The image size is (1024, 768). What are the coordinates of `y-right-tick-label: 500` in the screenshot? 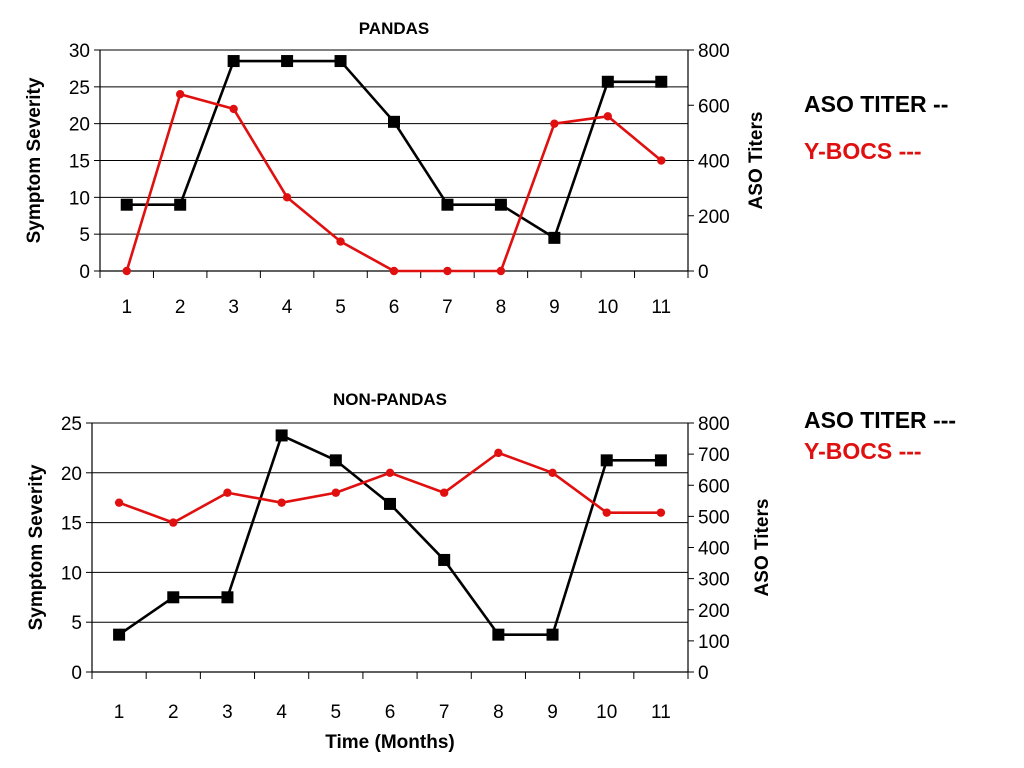 It's located at (714, 517).